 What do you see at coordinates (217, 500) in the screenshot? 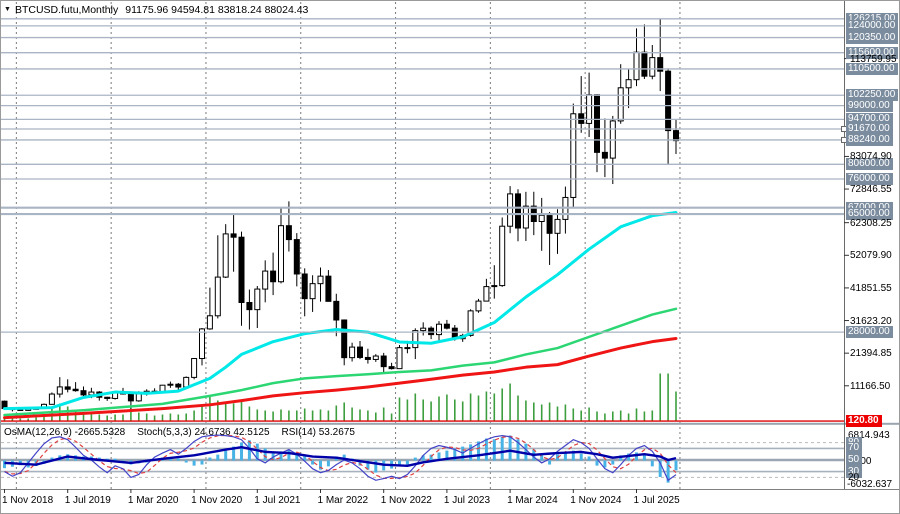
I see `date-tick-label: 1 Nov 2020` at bounding box center [217, 500].